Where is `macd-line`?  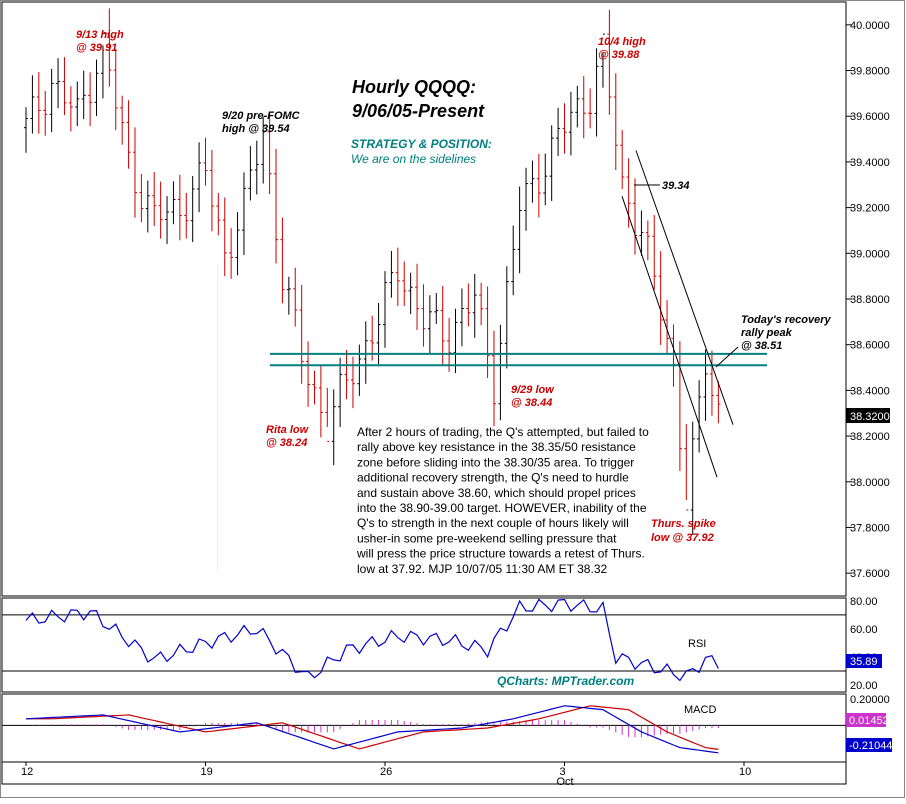
macd-line is located at coordinates (372, 729).